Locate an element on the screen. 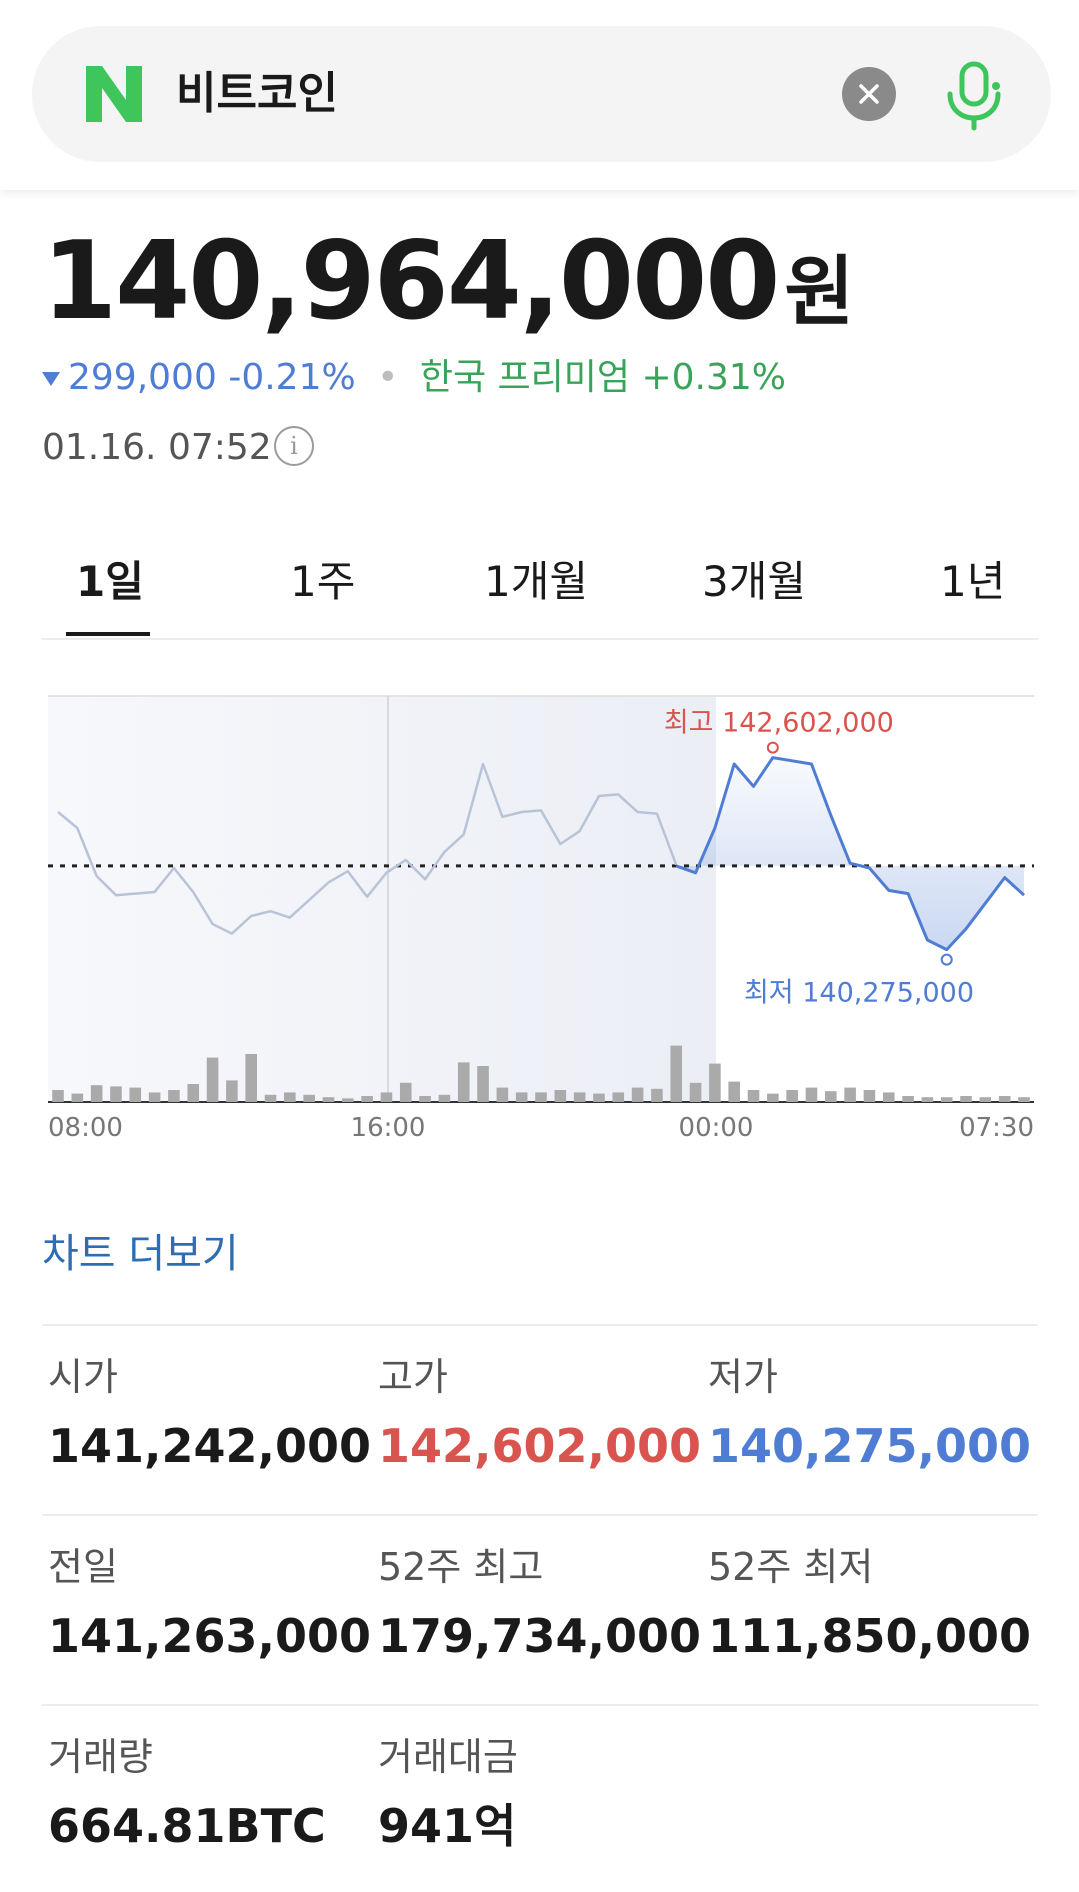  stat-low: 저가 140,275,000 is located at coordinates (869, 1414).